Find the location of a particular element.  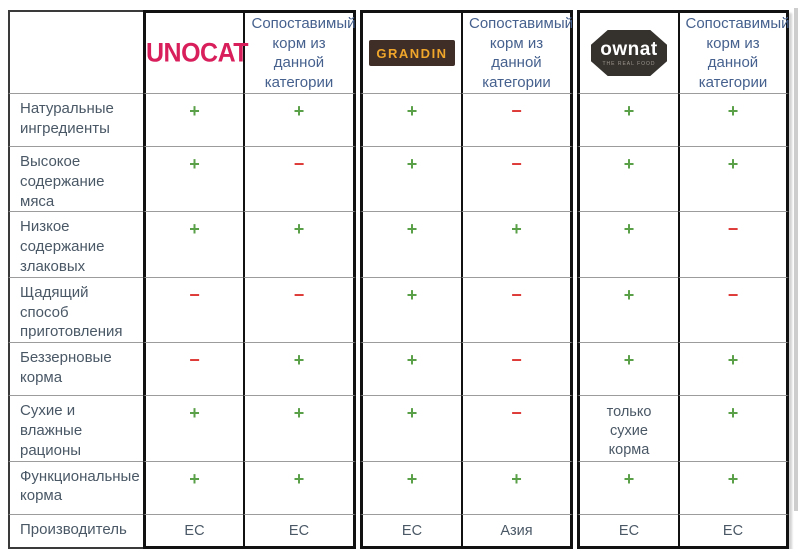

row-label-text: Низкое содержание злаковых is located at coordinates (62, 246).